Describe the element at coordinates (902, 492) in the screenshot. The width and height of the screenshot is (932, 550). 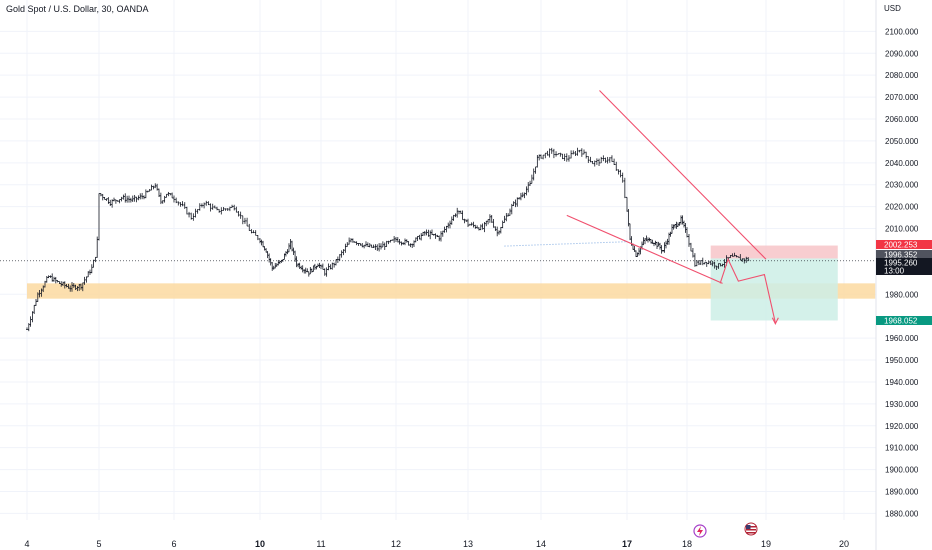
I see `y-tick-label: 1890.000` at that location.